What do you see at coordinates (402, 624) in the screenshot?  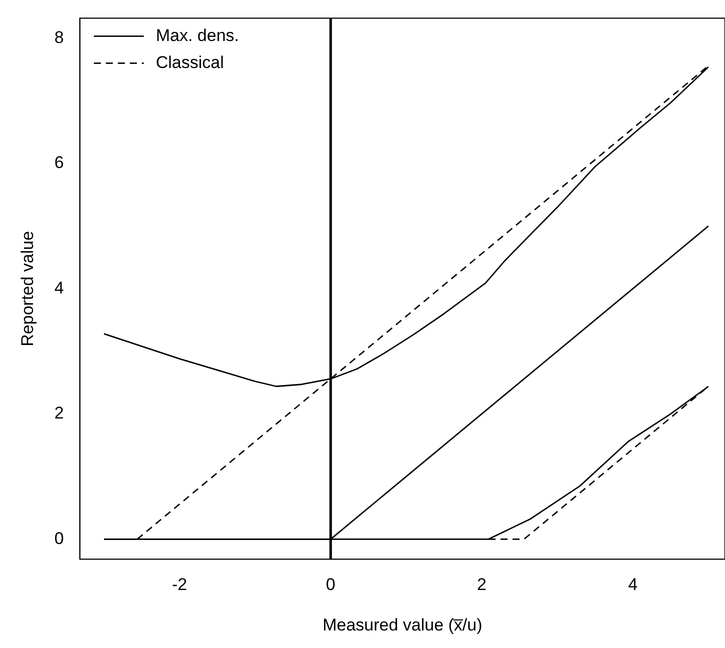 I see `x-axis-title: Measured value (x̅/u)` at bounding box center [402, 624].